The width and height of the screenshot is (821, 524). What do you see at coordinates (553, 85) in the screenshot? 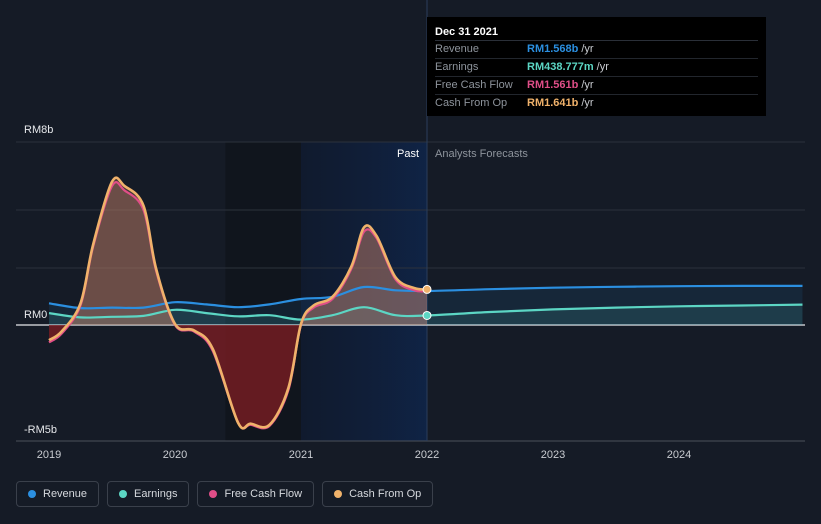
I see `tooltip-value: RM1.561b` at bounding box center [553, 85].